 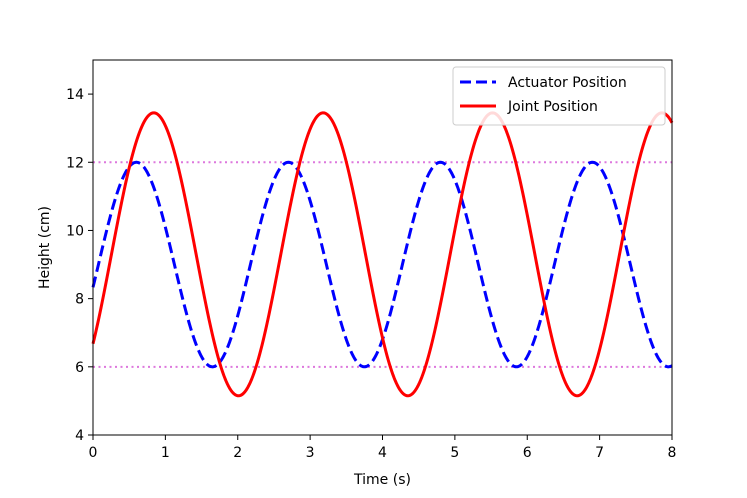 What do you see at coordinates (237, 453) in the screenshot?
I see `x-tick-label: 2` at bounding box center [237, 453].